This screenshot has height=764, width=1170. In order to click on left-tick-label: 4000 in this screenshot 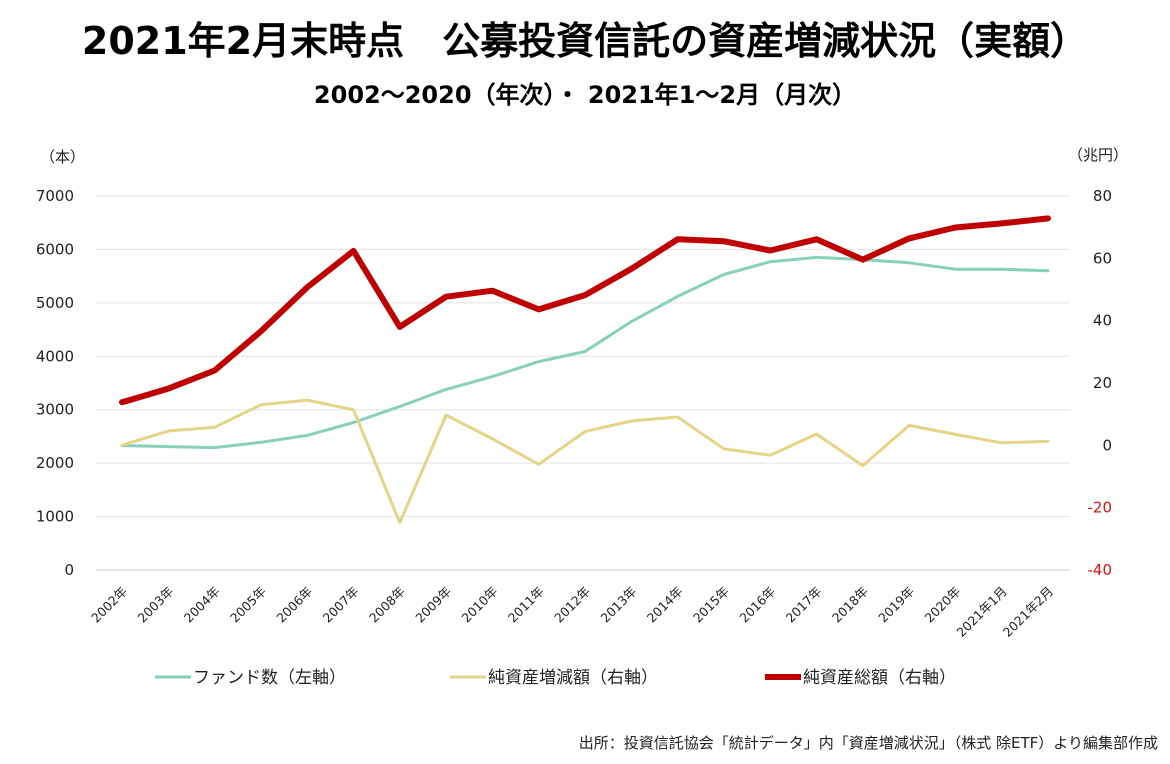, I will do `click(55, 356)`.